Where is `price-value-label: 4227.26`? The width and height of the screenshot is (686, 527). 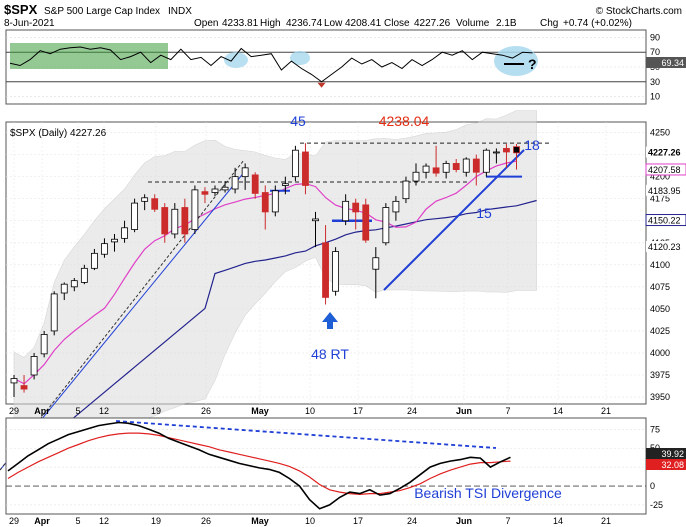 price-value-label: 4227.26 is located at coordinates (664, 153).